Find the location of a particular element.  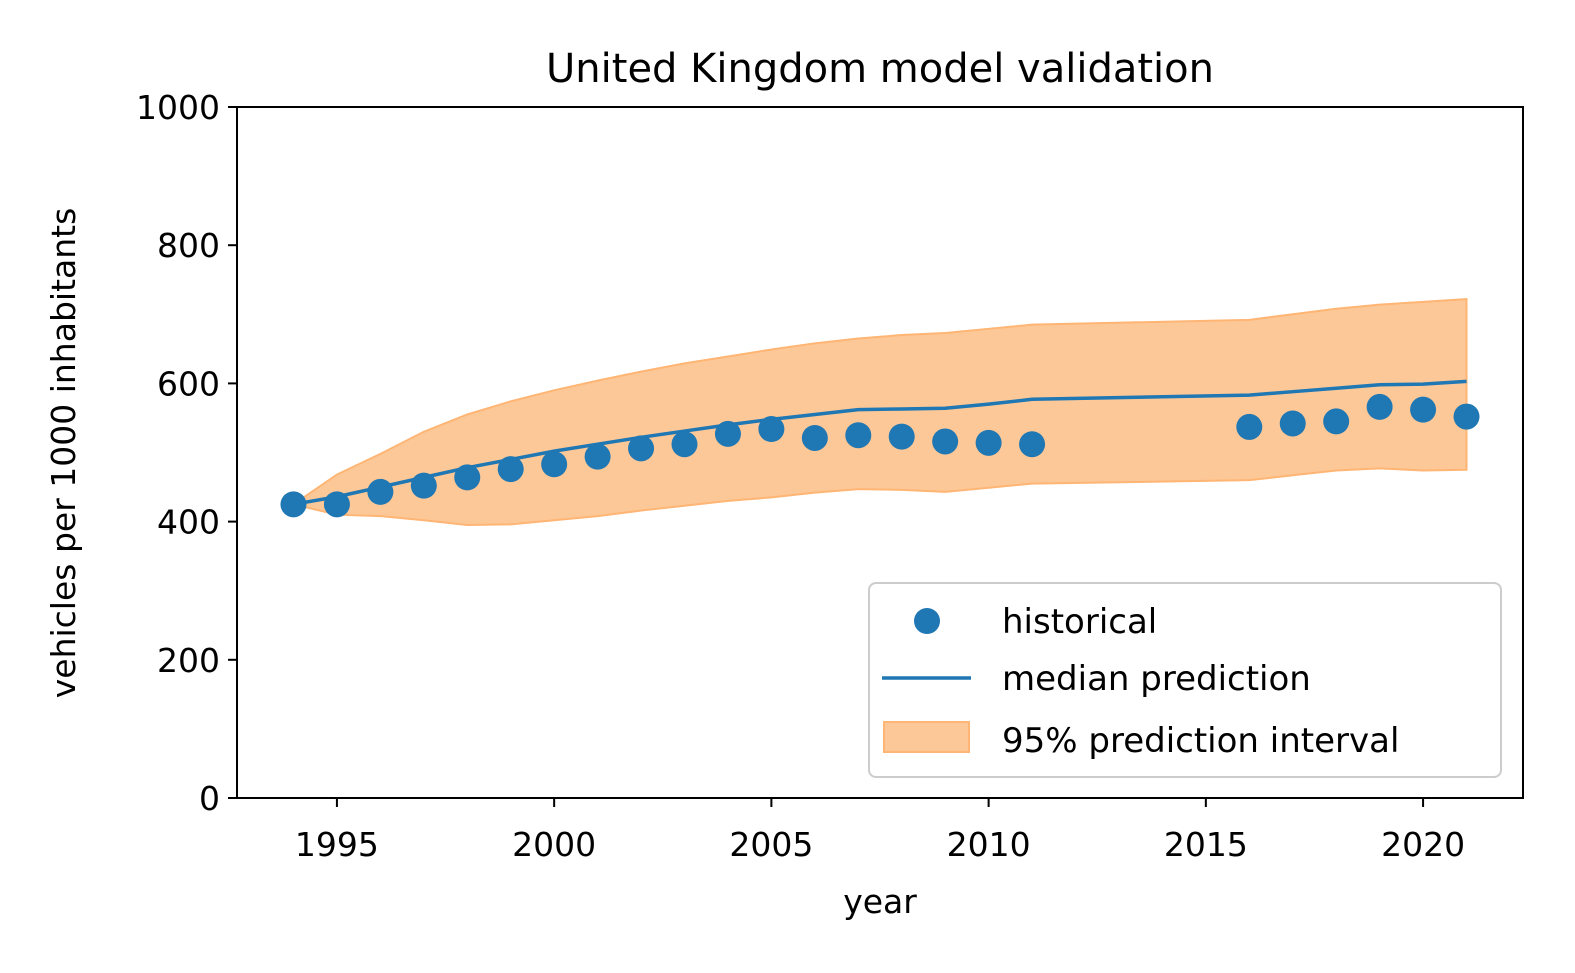

x-tick-label: 2000 is located at coordinates (554, 844).